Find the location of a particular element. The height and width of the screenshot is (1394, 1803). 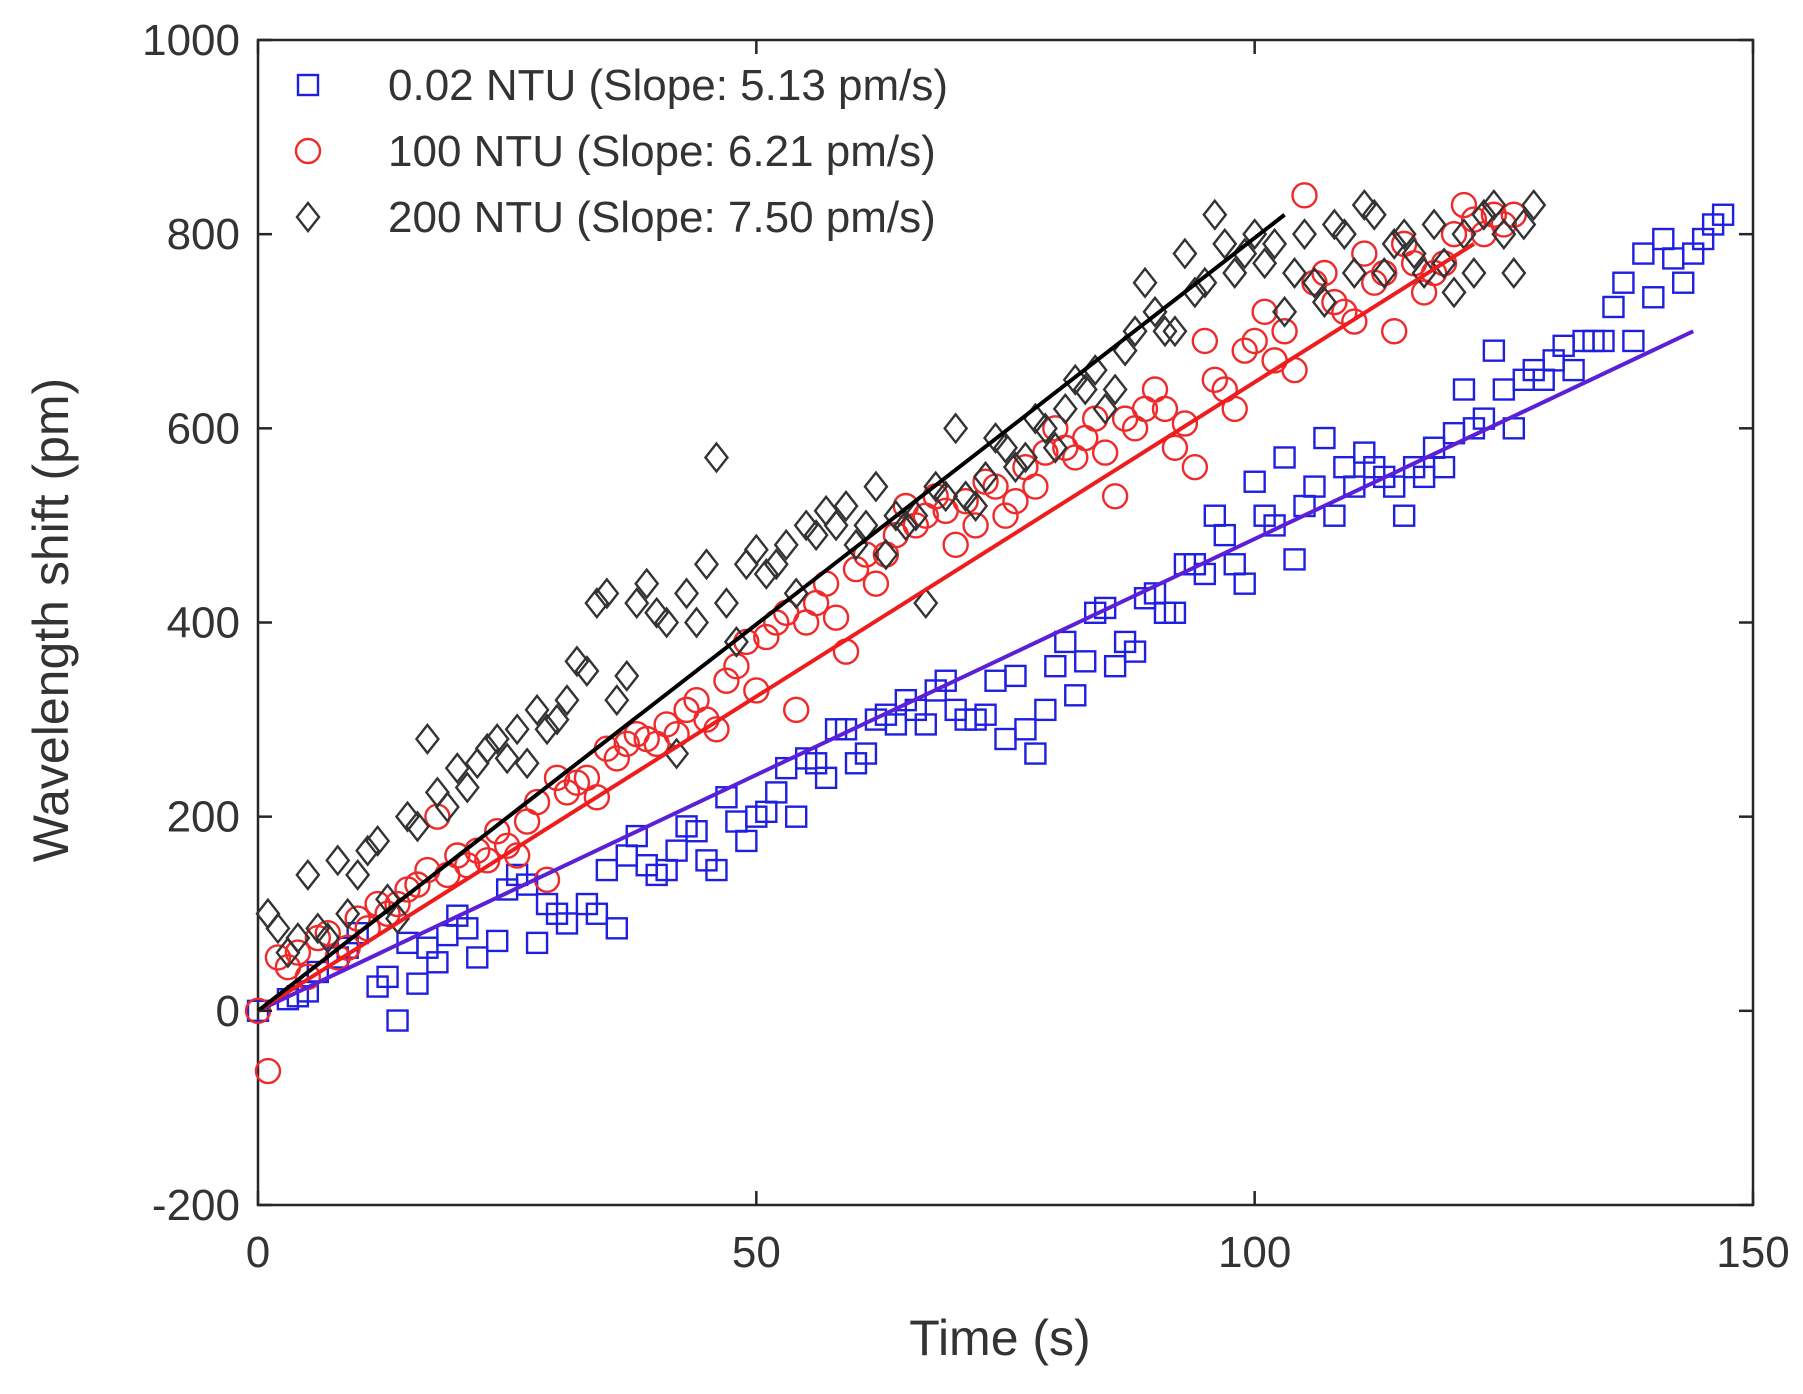

x-tick-label: 150 is located at coordinates (1752, 1252).